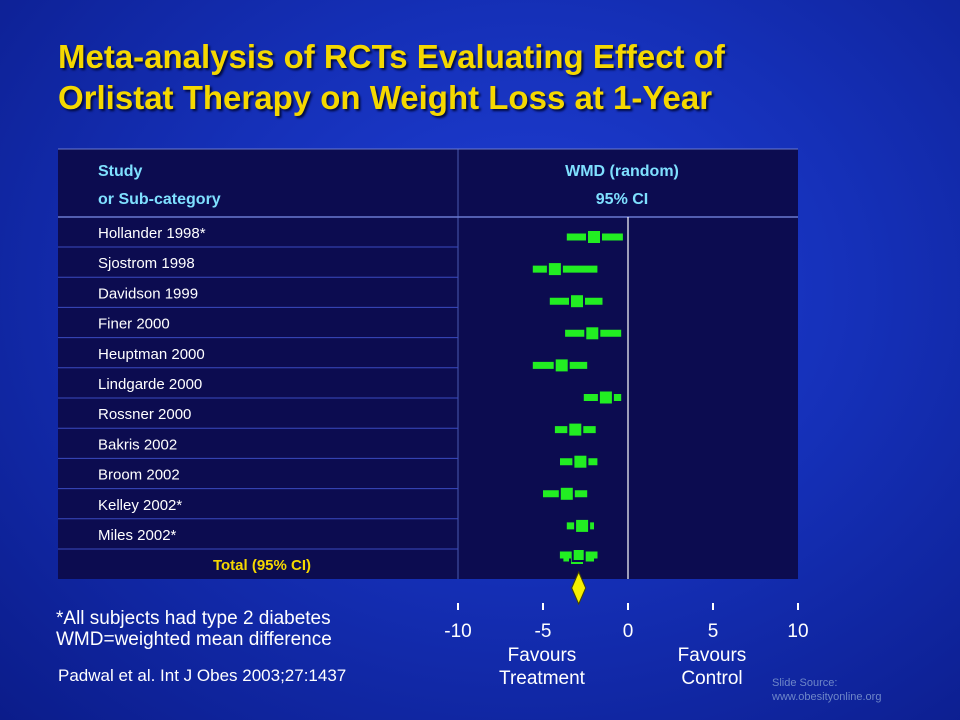 The image size is (960, 720). What do you see at coordinates (622, 199) in the screenshot?
I see `header-ci: 95% CI` at bounding box center [622, 199].